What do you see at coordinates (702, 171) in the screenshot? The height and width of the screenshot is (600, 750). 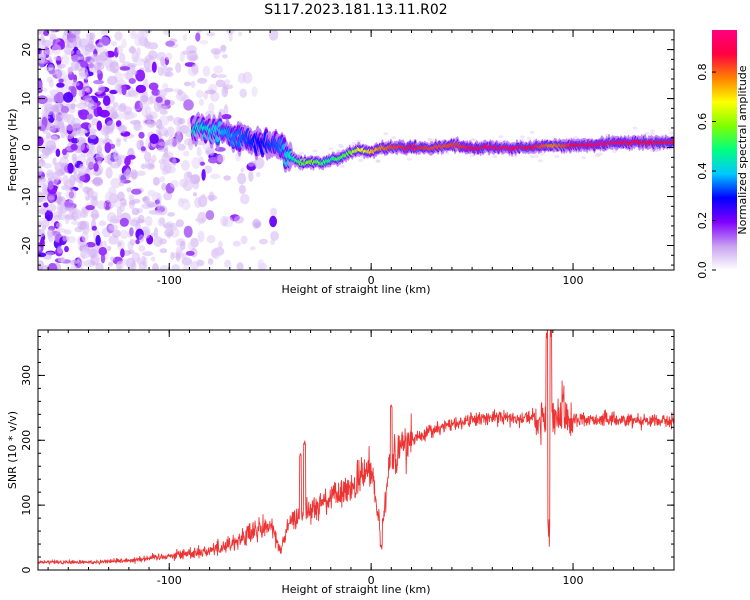 I see `colorbar-tick-label: 0.4` at bounding box center [702, 171].